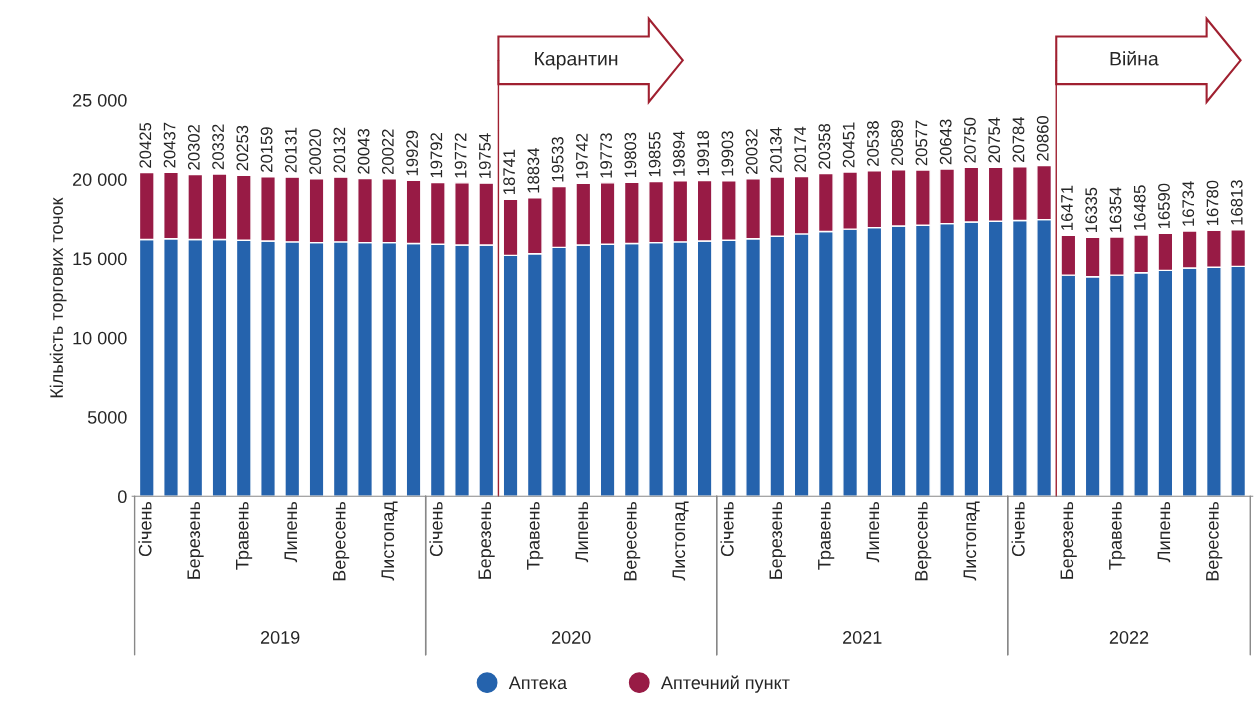  What do you see at coordinates (460, 155) in the screenshot?
I see `total-label: 19772` at bounding box center [460, 155].